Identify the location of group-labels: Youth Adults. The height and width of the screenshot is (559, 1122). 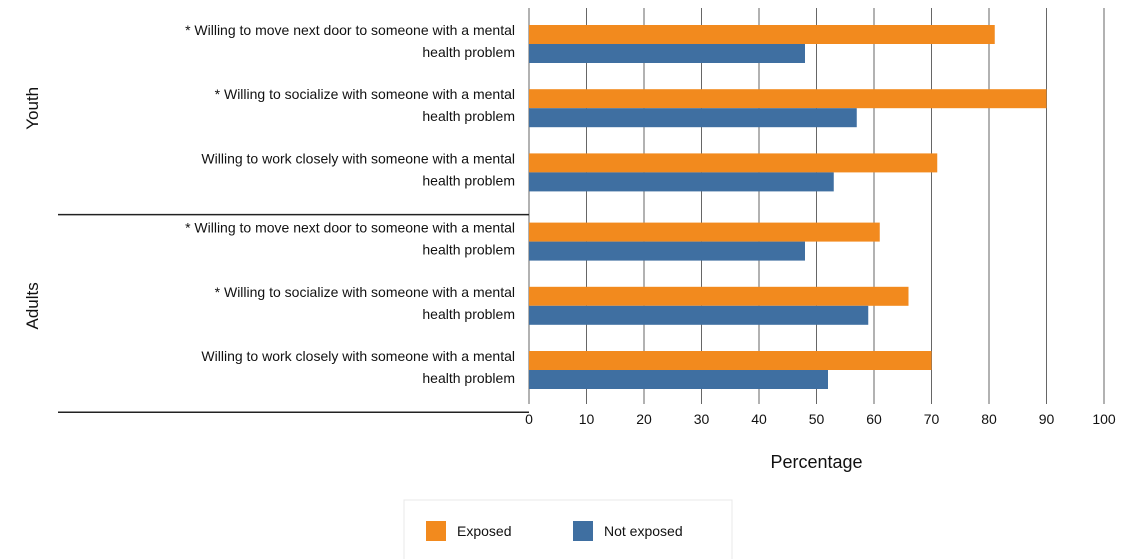
(32, 208).